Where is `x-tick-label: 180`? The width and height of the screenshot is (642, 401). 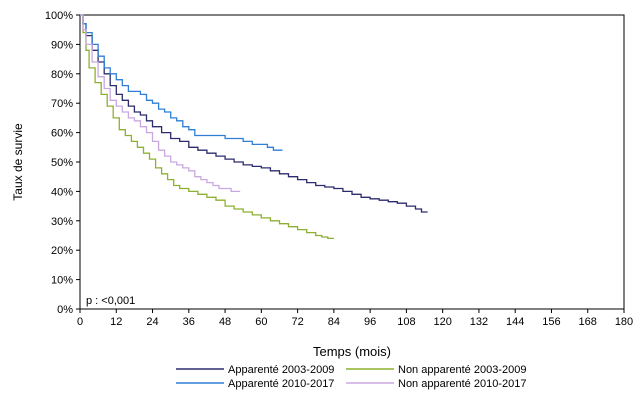 x-tick-label: 180 is located at coordinates (624, 322).